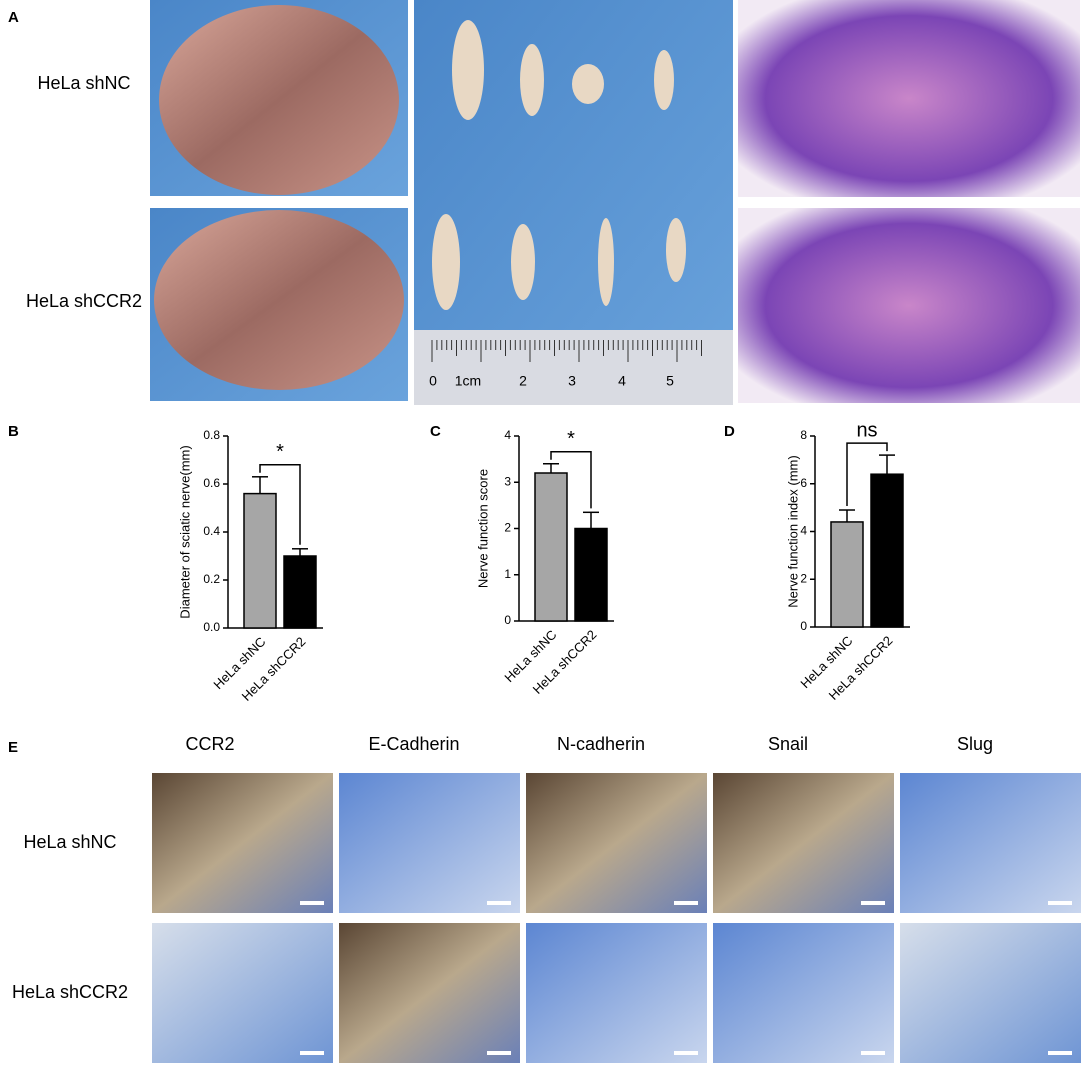 This screenshot has height=1067, width=1084. Describe the element at coordinates (13, 431) in the screenshot. I see `panel-label: B` at that location.